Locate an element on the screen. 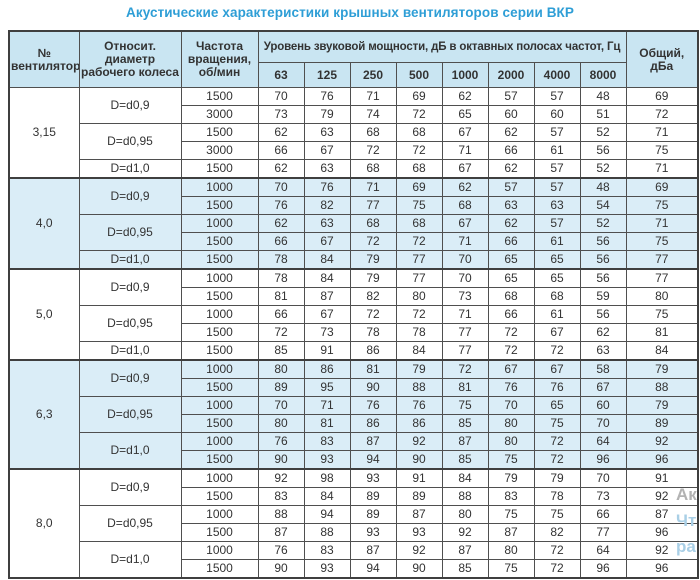  header-freq-1000: 1000 is located at coordinates (465, 75).